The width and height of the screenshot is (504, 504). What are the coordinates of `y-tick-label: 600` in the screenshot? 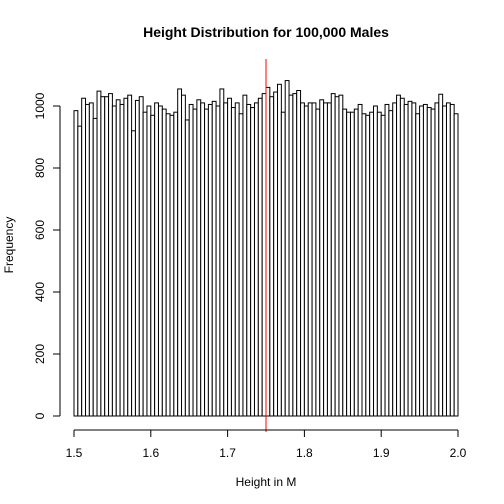 It's located at (40, 230).